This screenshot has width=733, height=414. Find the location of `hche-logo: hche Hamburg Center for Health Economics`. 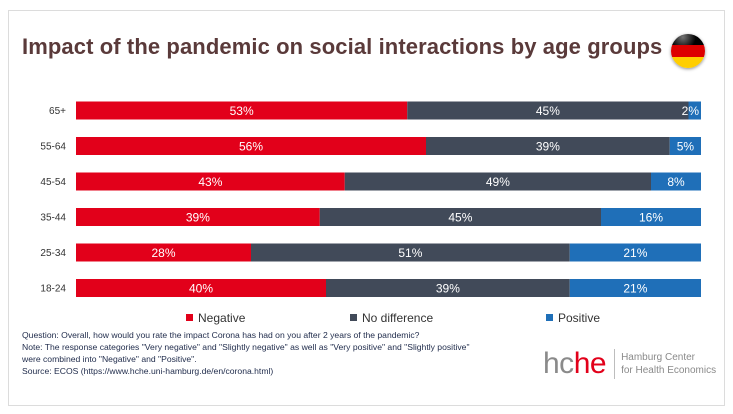

hche-logo: hche Hamburg Center for Health Economics is located at coordinates (629, 364).